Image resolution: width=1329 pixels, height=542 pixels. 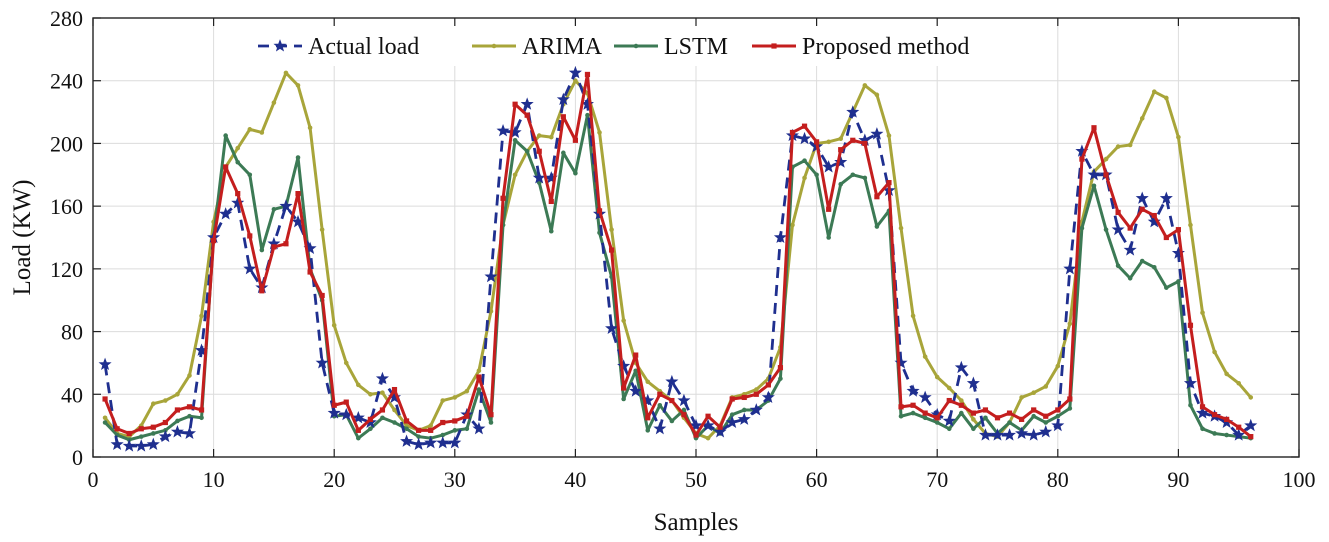 I want to click on legend-label: LSTM, so click(x=696, y=47).